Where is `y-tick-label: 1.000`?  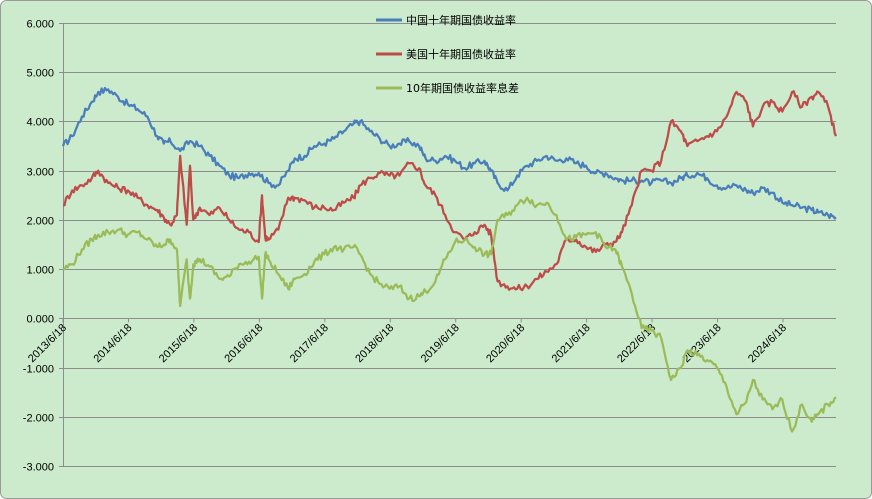 y-tick-label: 1.000 is located at coordinates (40, 271).